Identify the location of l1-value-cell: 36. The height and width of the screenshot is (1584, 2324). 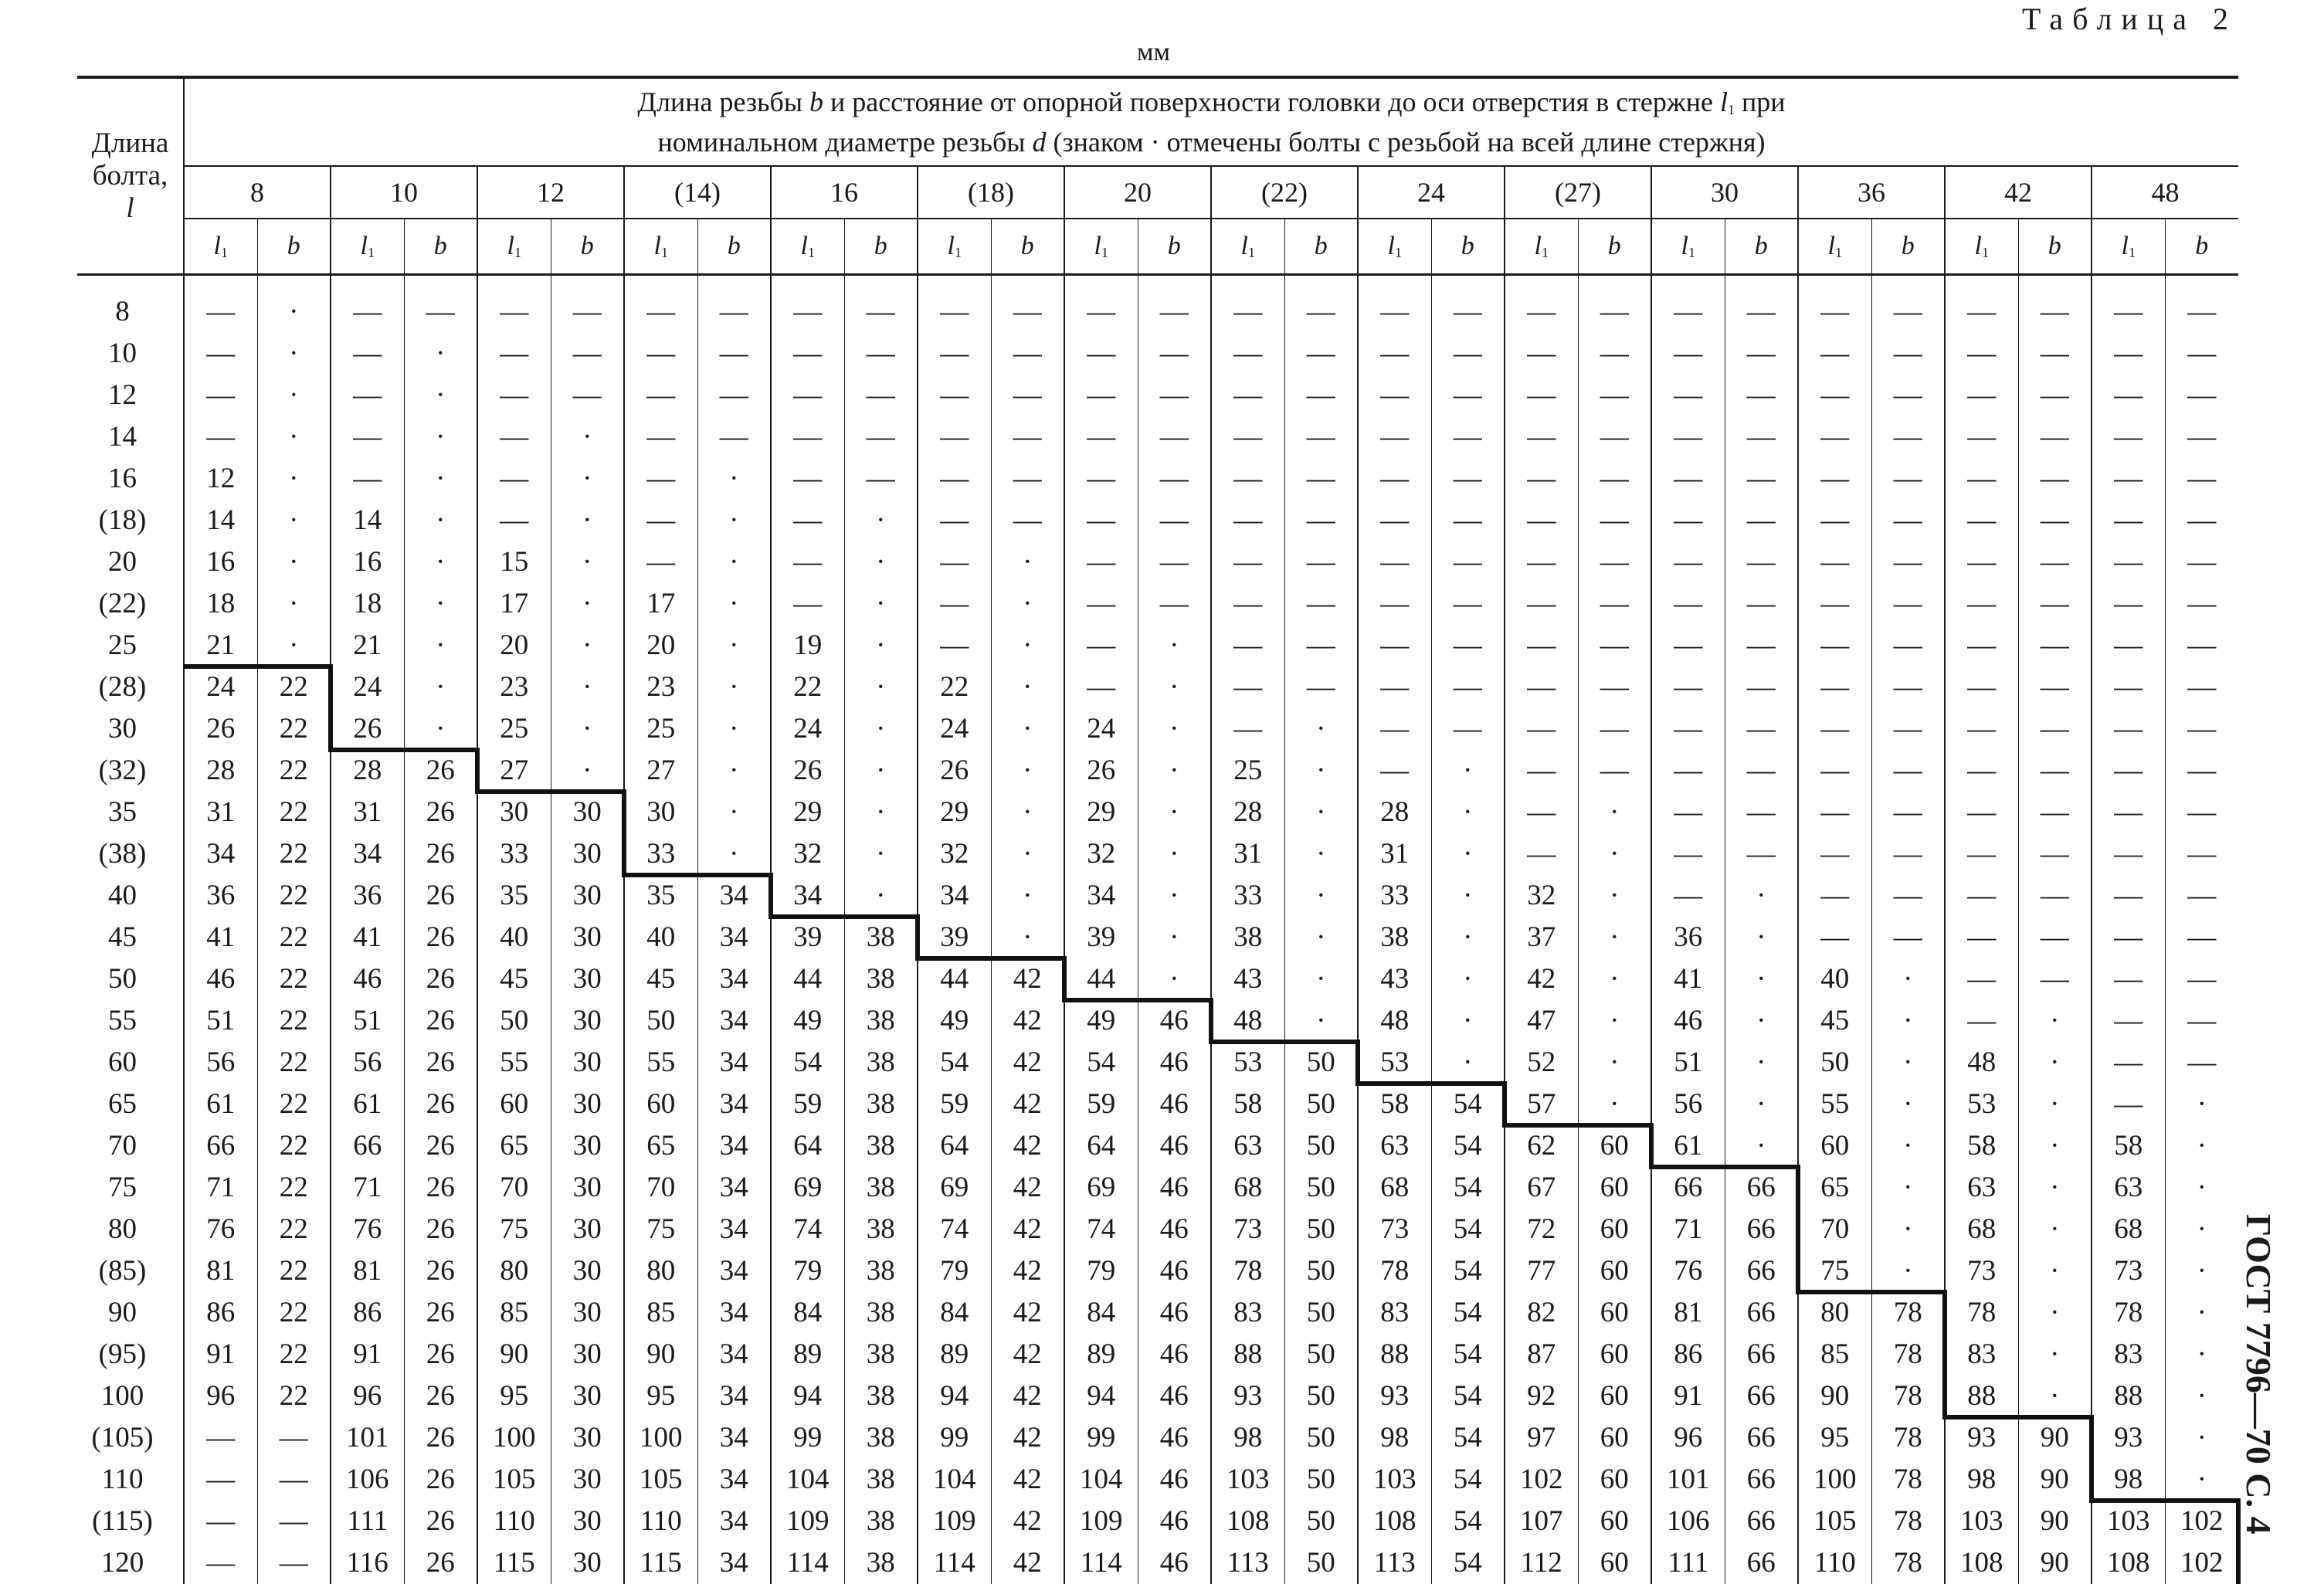
(367, 896).